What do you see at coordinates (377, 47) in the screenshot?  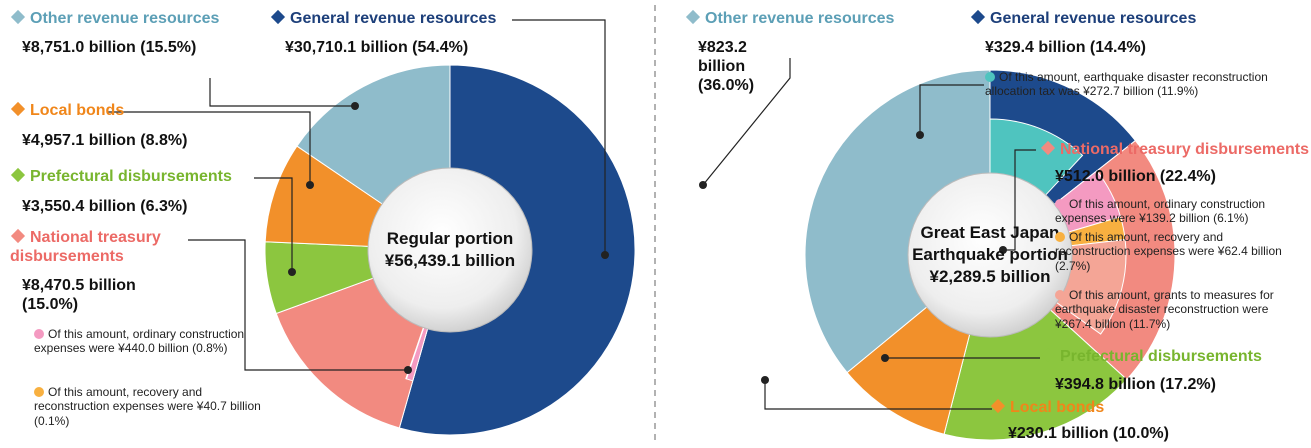 I see `segment-value: ¥30,710.1 billion (54.4%)` at bounding box center [377, 47].